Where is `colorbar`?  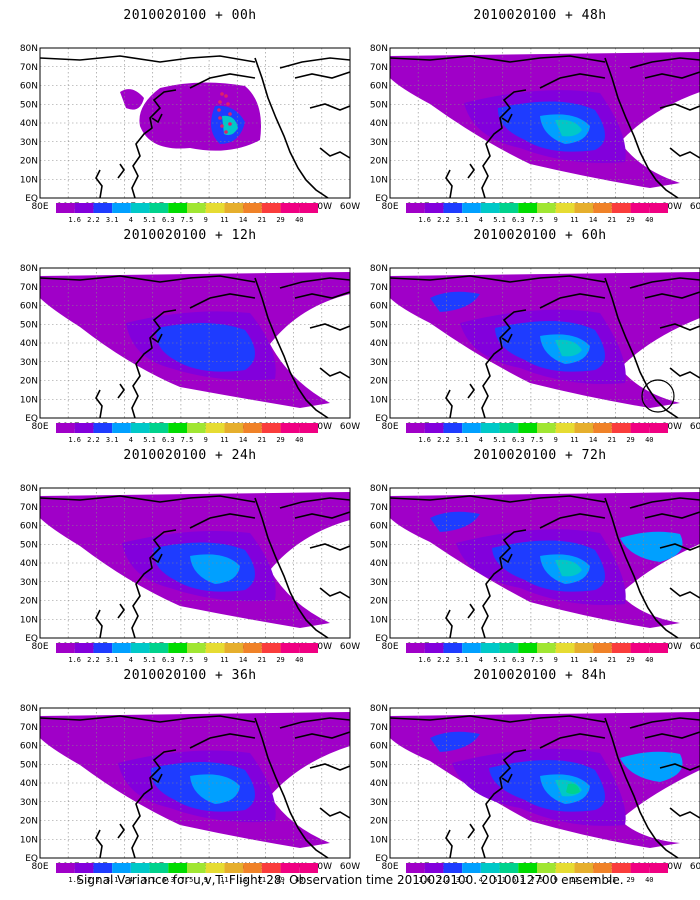 colorbar is located at coordinates (187, 208).